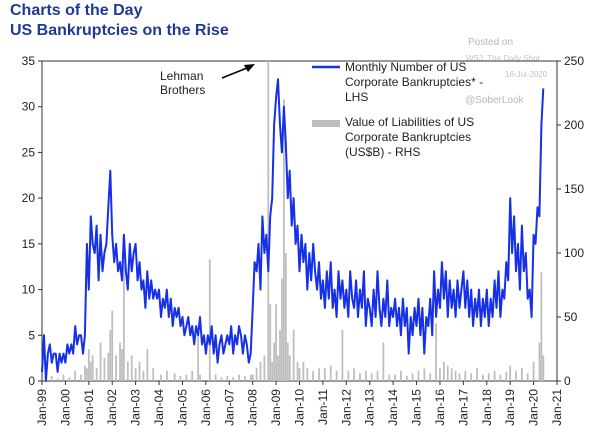 The height and width of the screenshot is (441, 600). I want to click on y-right-tick-label: 100, so click(574, 253).